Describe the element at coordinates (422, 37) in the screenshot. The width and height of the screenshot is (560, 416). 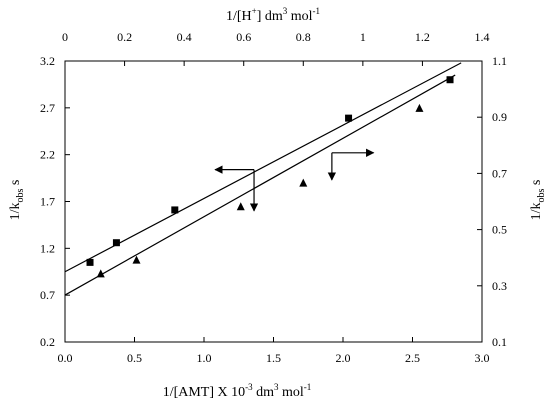
I see `top-axis-tick-label: 1.2` at that location.